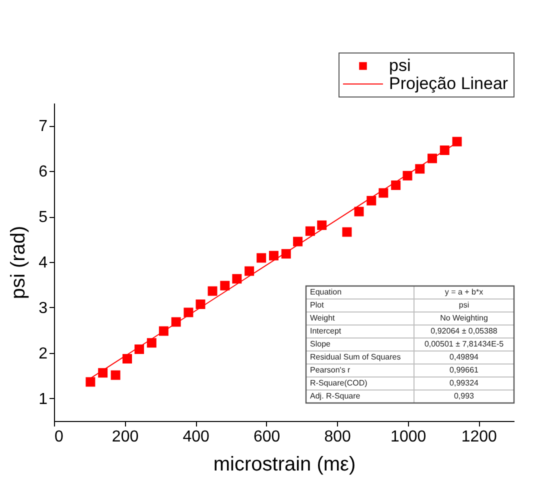  What do you see at coordinates (43, 217) in the screenshot?
I see `y-tick-label: 5` at bounding box center [43, 217].